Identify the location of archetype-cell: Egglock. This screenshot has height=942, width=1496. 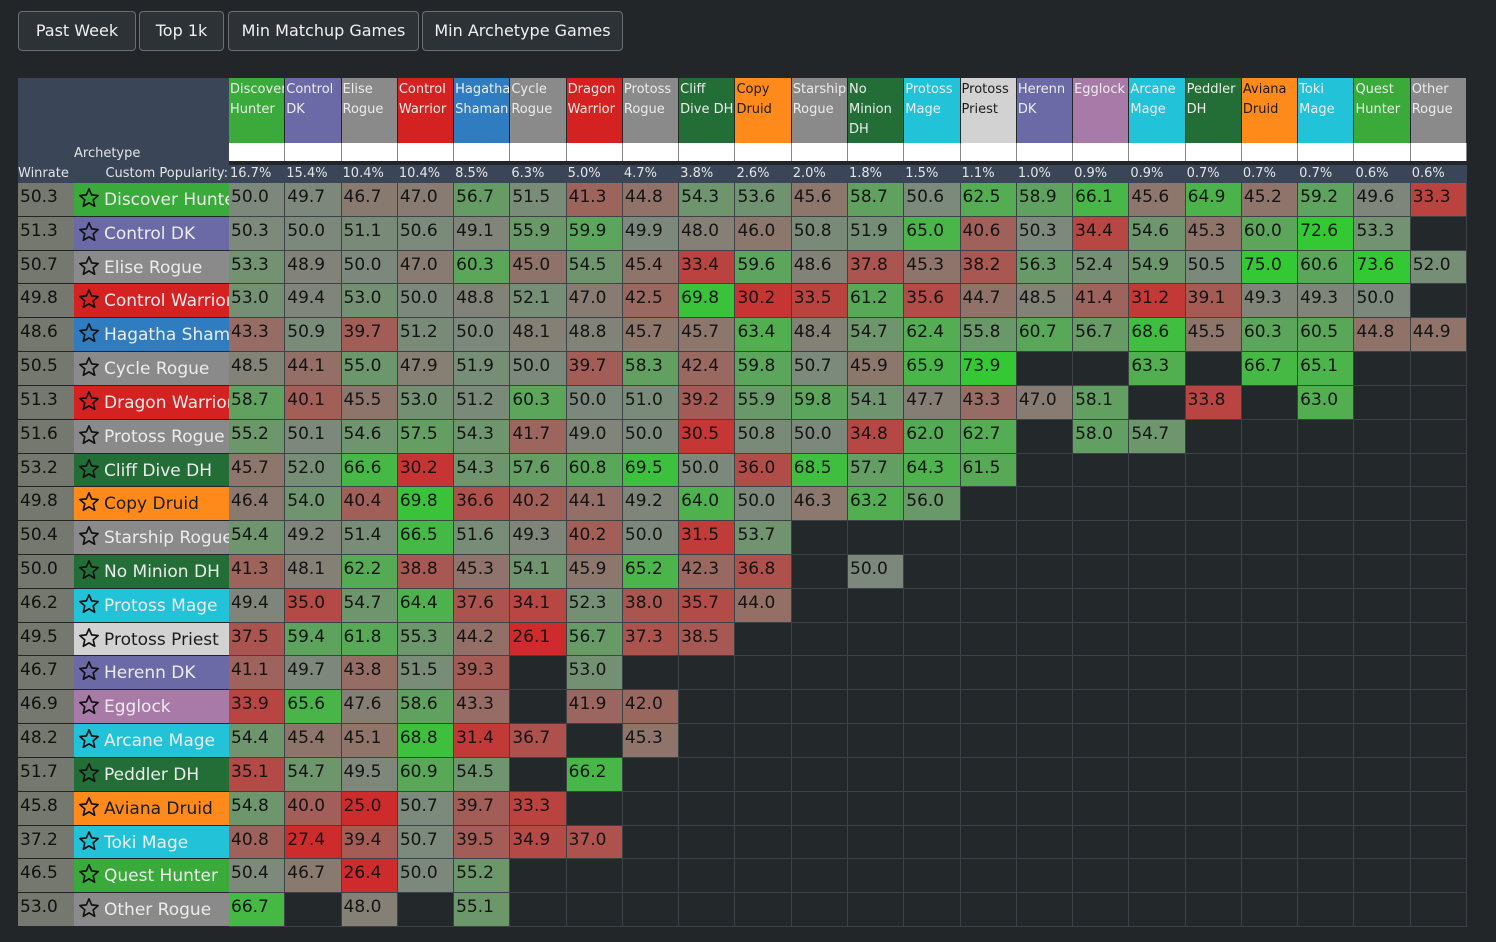
(151, 707).